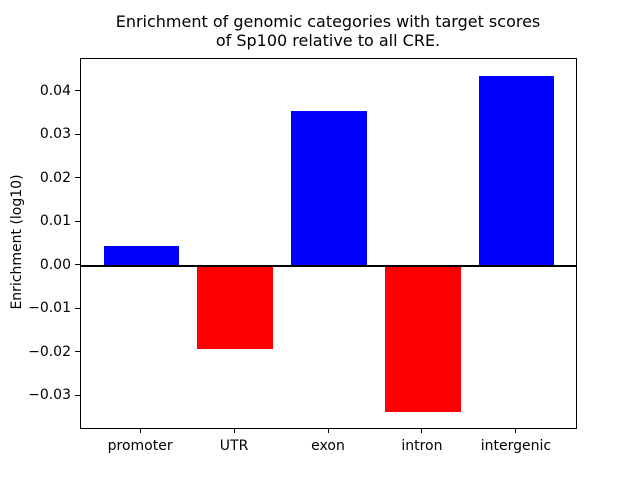 This screenshot has height=480, width=640. Describe the element at coordinates (328, 446) in the screenshot. I see `x-tick-label-exon: exon` at that location.